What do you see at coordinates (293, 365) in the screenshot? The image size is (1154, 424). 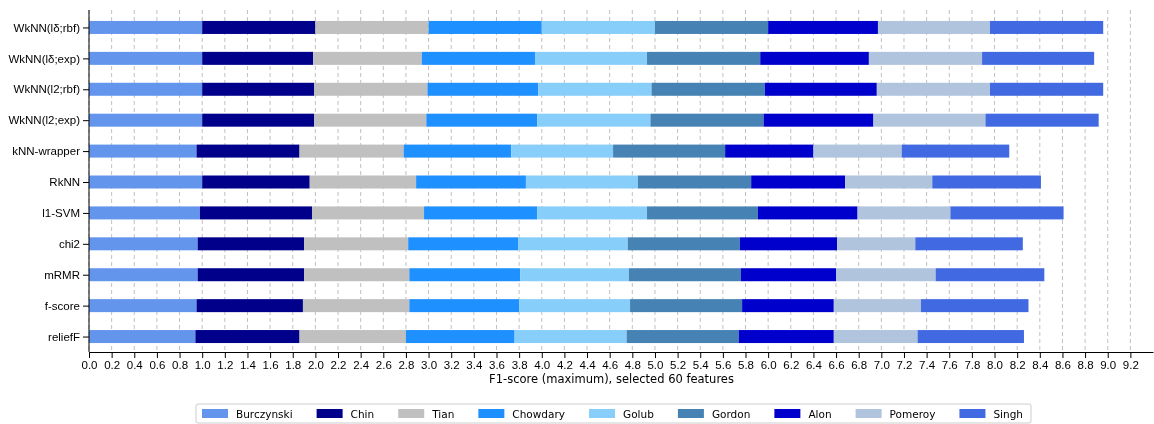 I see `x-tick-label: 1.8` at bounding box center [293, 365].